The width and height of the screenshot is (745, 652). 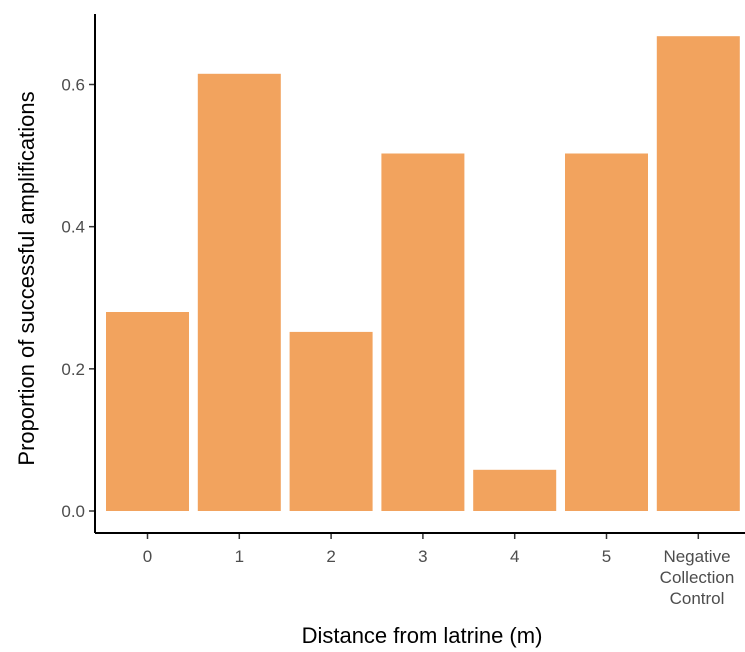 I want to click on y-axis-title: Proportion of successful amplifications, so click(x=26, y=278).